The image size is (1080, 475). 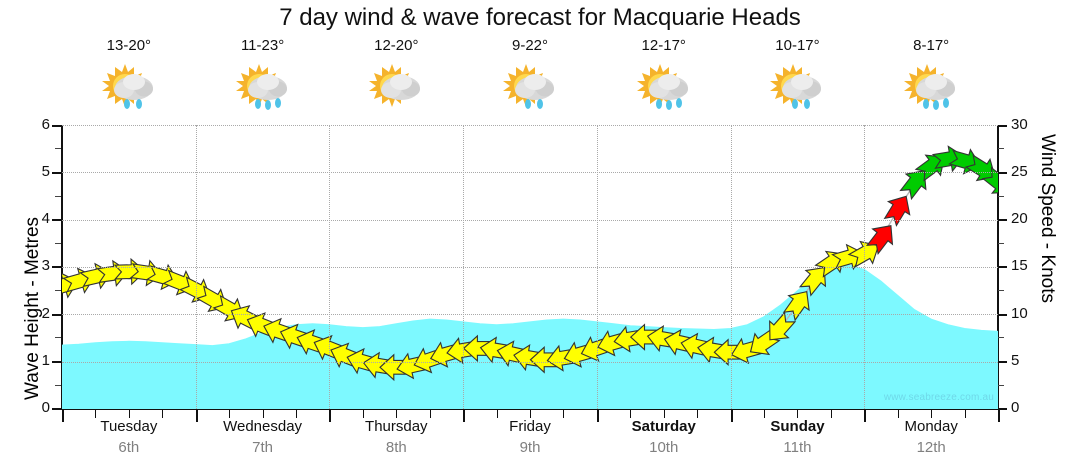 I want to click on day-date: 10th, so click(x=664, y=447).